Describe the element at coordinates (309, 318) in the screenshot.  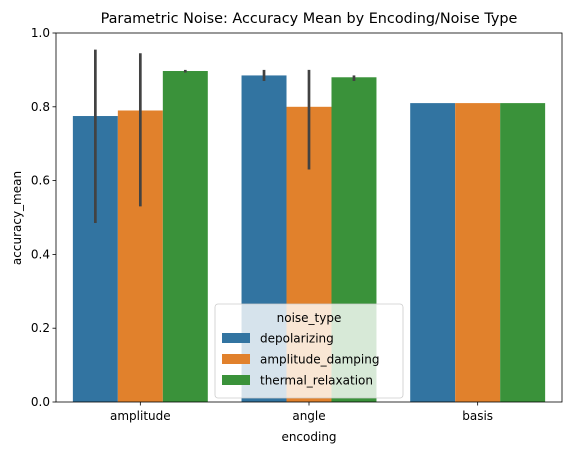
I see `legend-title: noise_type` at that location.